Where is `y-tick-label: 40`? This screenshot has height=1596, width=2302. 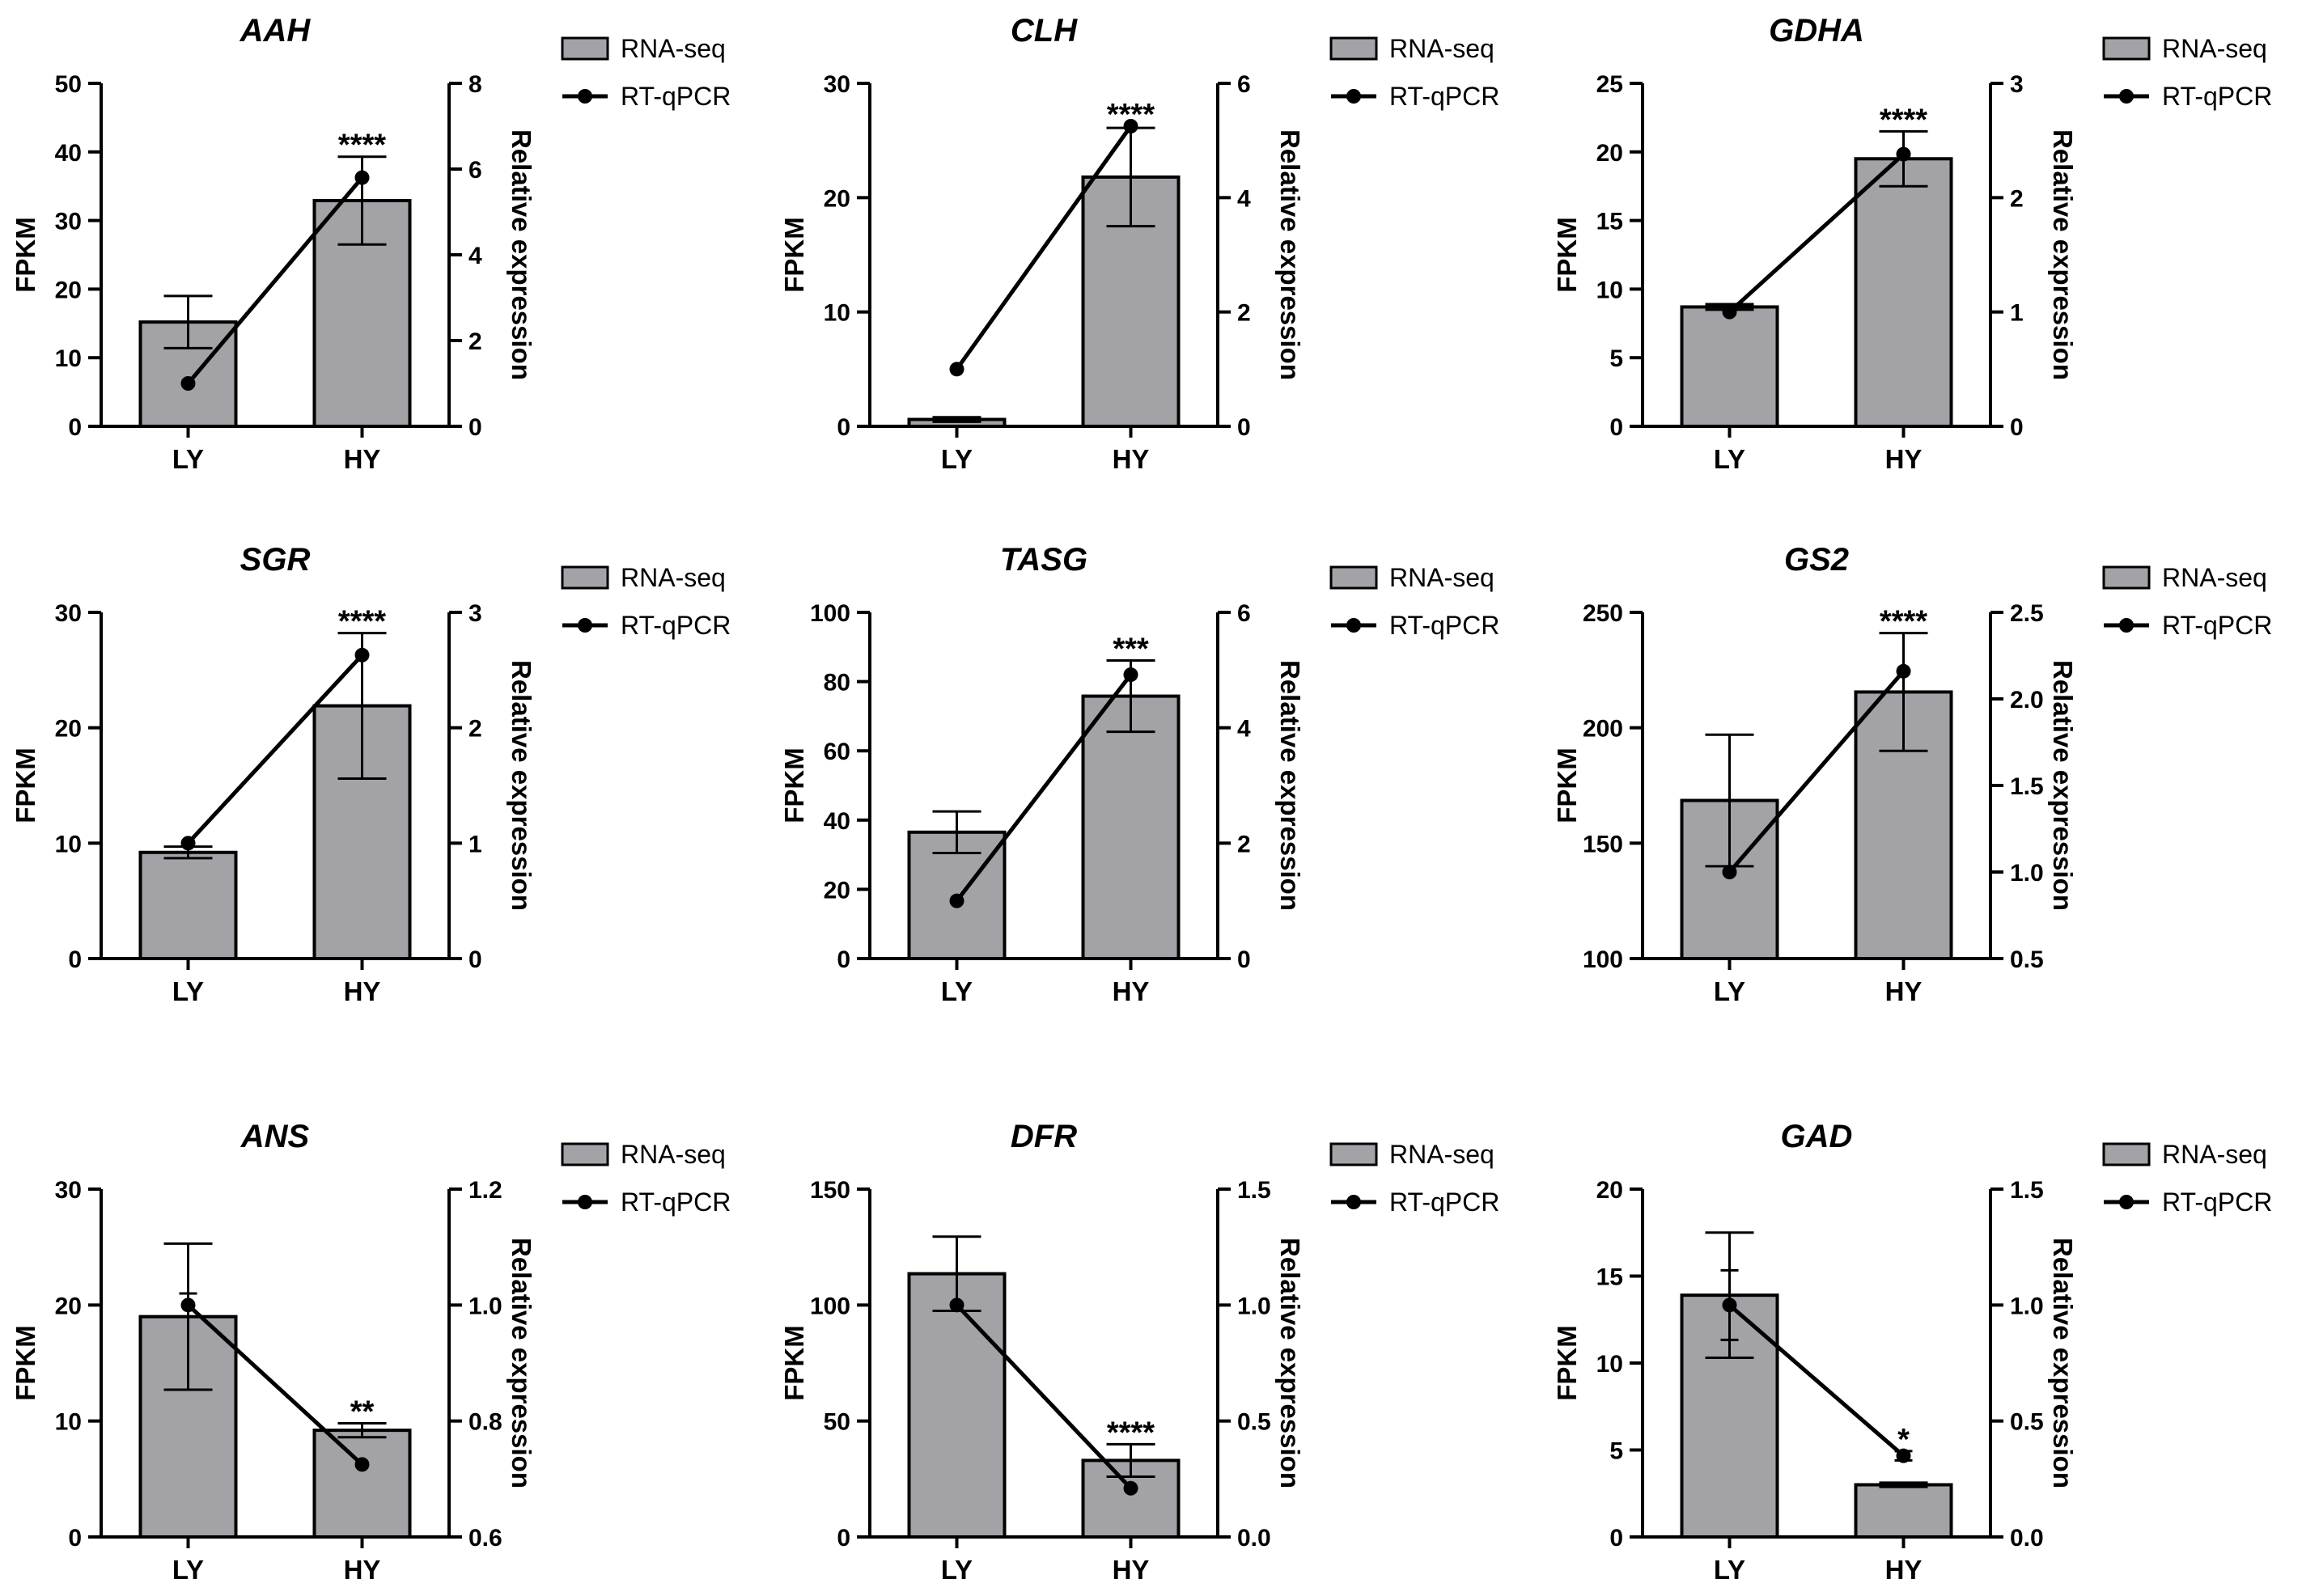
y-tick-label: 40 is located at coordinates (68, 153).